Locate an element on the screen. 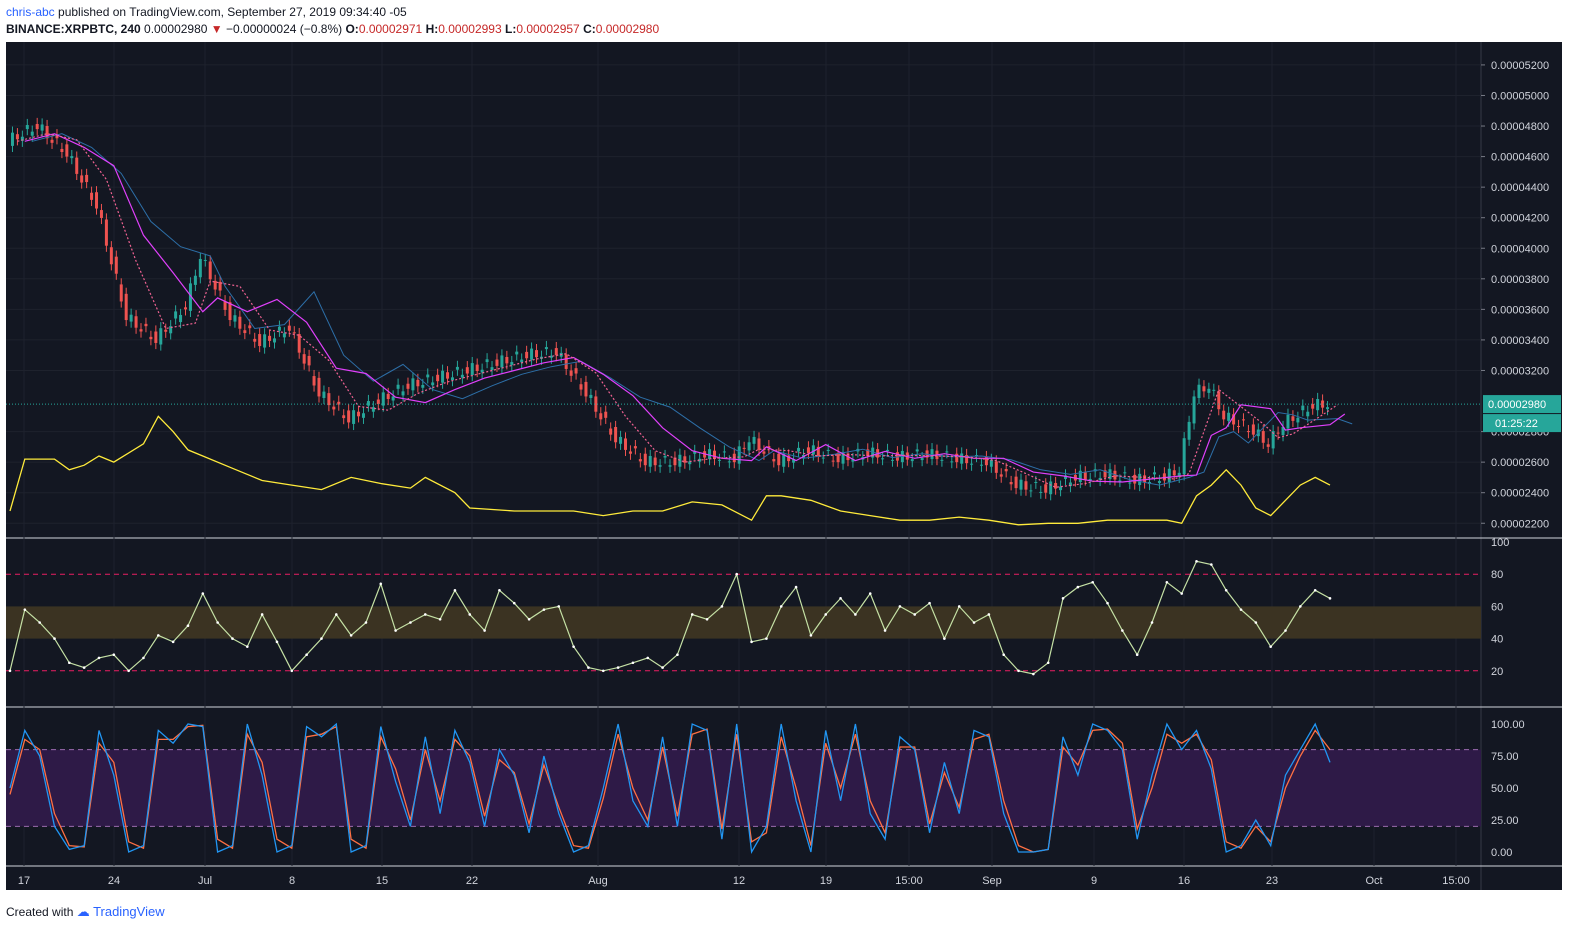 Image resolution: width=1569 pixels, height=930 pixels. stoch-tick-label: 50.00 is located at coordinates (1505, 789).